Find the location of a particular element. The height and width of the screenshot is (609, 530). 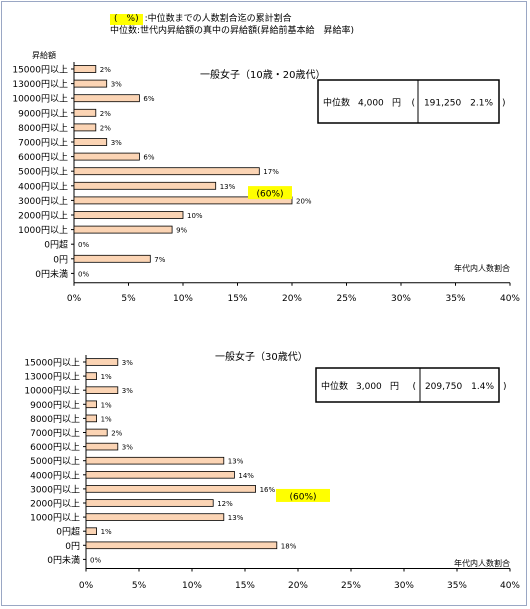

y-axis-label: 昇給額 is located at coordinates (44, 55).